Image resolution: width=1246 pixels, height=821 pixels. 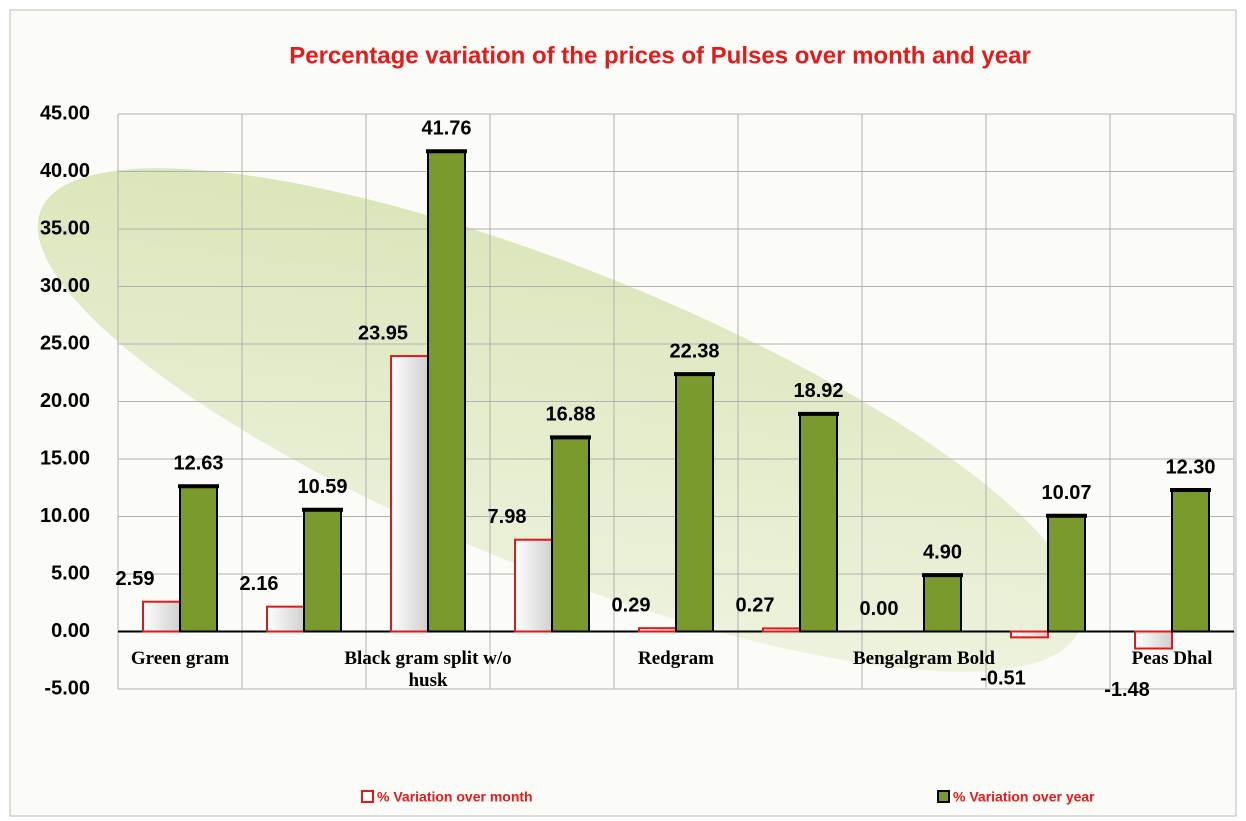 I want to click on legend-label: % Variation over month, so click(x=455, y=797).